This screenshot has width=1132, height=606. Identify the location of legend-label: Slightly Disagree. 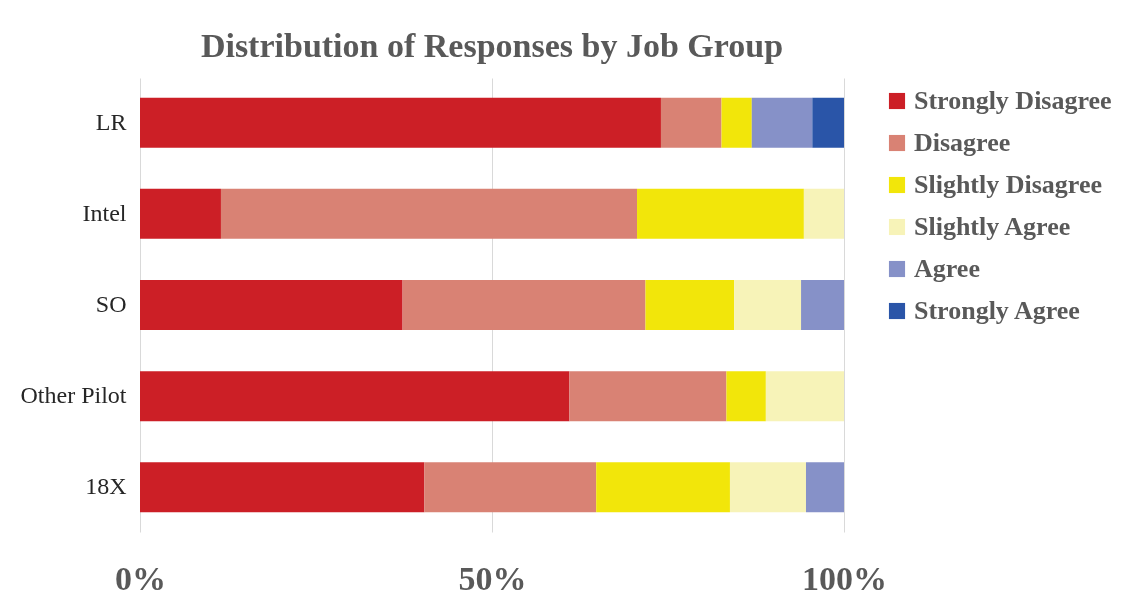
(1008, 184).